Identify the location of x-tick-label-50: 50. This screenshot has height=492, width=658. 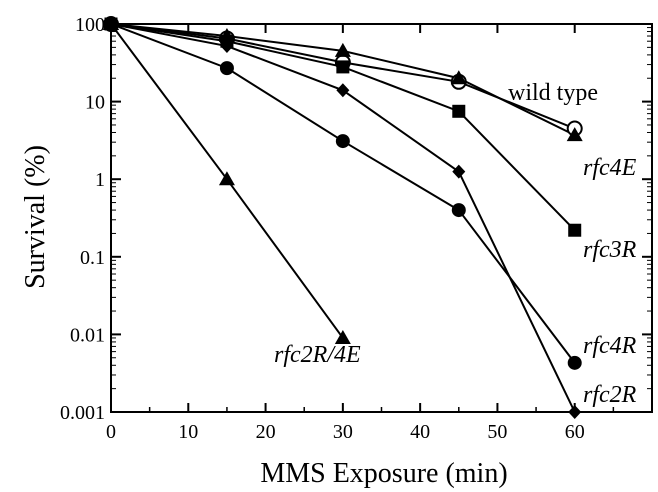
(497, 432).